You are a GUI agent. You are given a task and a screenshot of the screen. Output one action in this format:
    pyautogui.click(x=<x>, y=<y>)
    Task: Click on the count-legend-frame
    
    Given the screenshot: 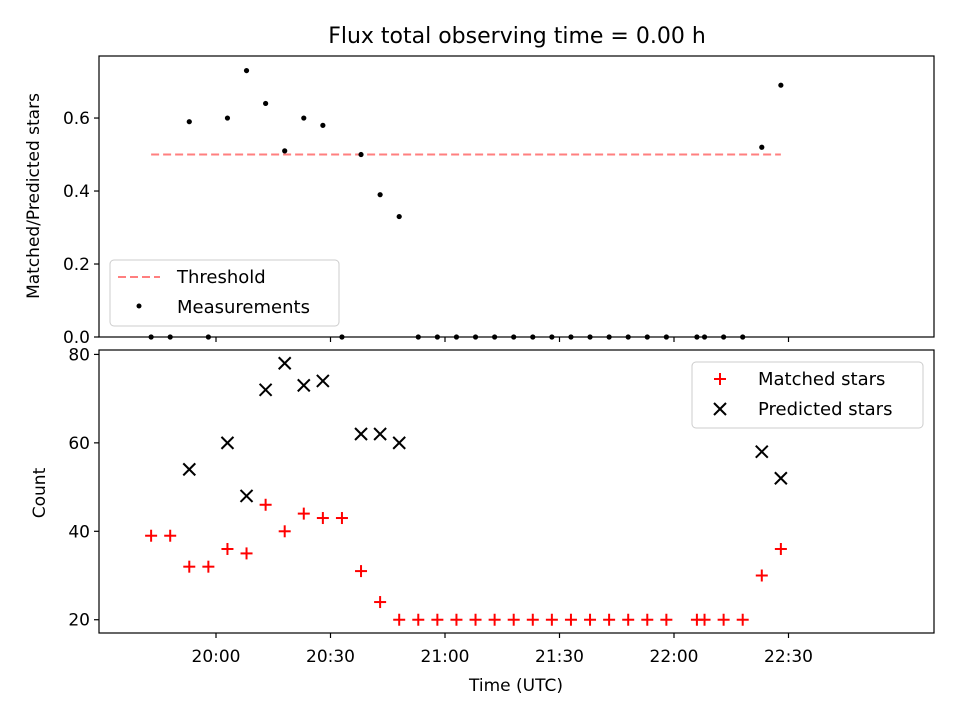 What is the action you would take?
    pyautogui.click(x=807, y=395)
    